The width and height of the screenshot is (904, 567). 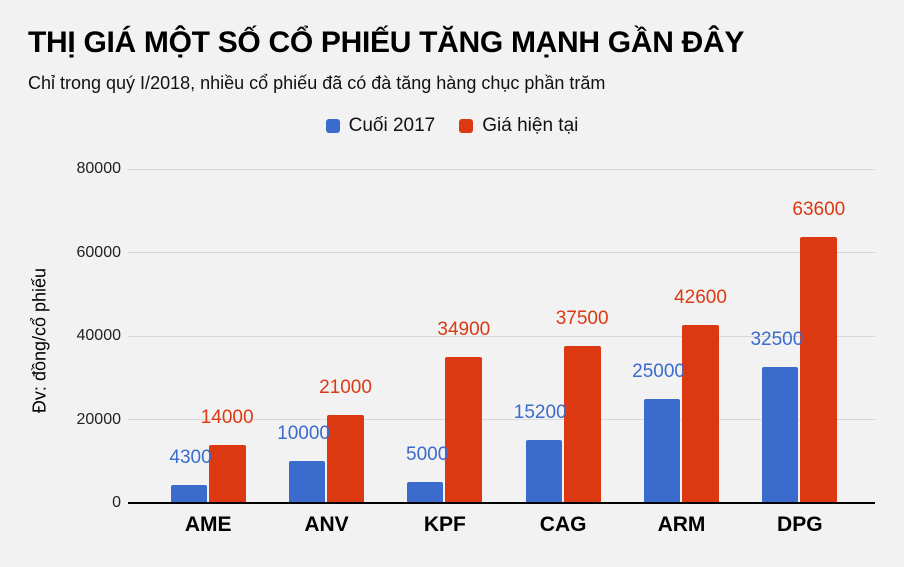 What do you see at coordinates (700, 414) in the screenshot?
I see `bar-arm-series1` at bounding box center [700, 414].